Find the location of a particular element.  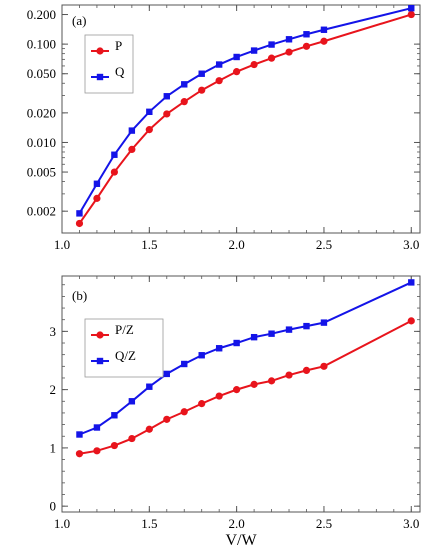

x-tick-label: 2.0 is located at coordinates (237, 244).